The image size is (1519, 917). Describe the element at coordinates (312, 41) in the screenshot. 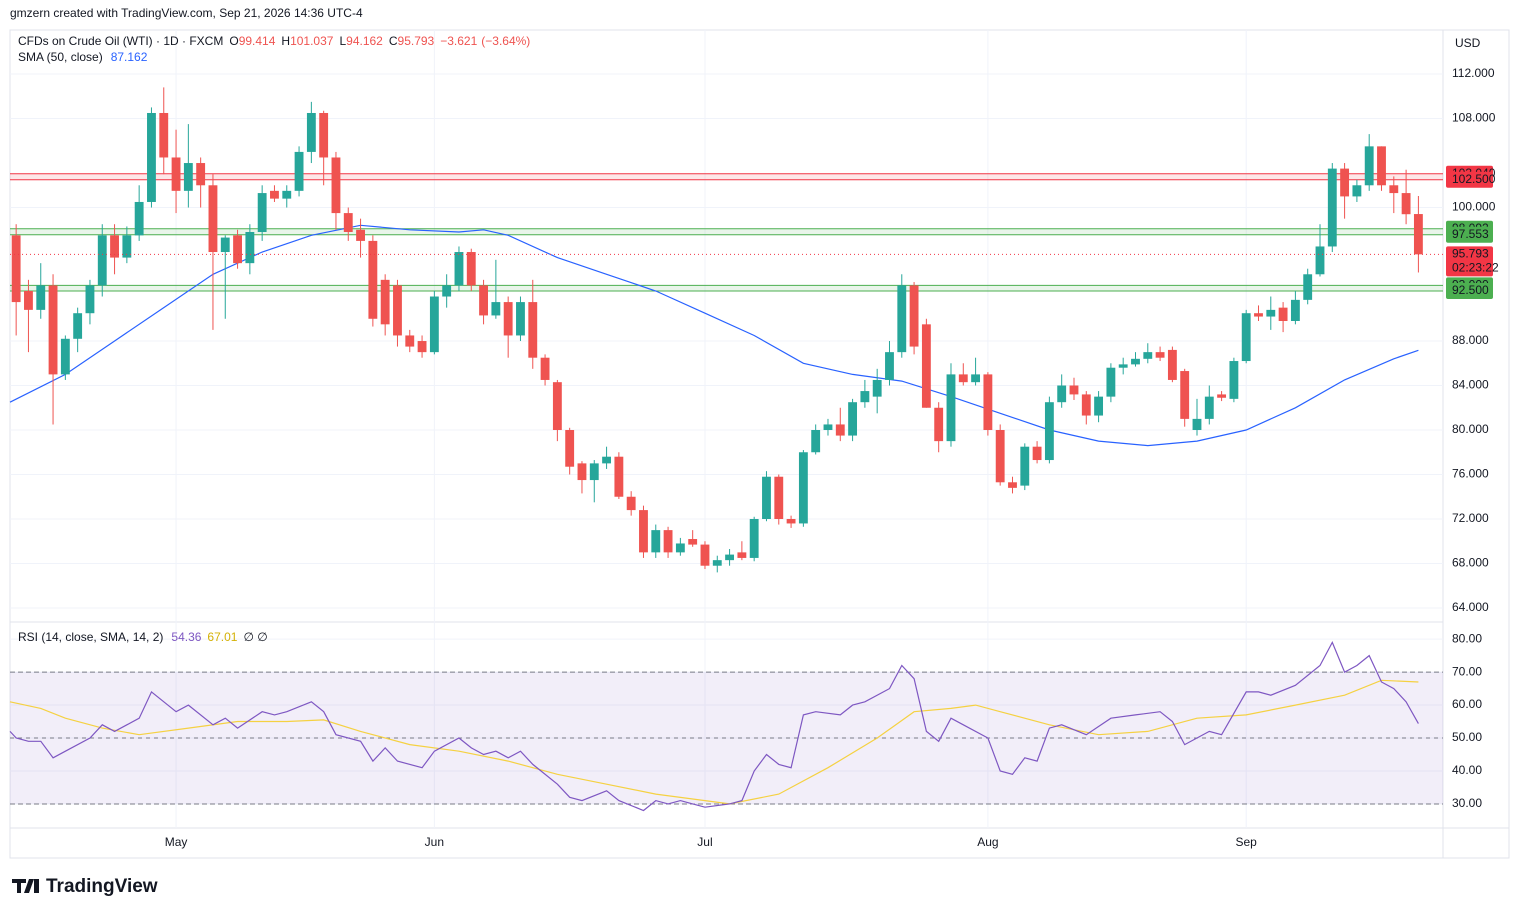

I see `ohlc-value: 101.037` at that location.